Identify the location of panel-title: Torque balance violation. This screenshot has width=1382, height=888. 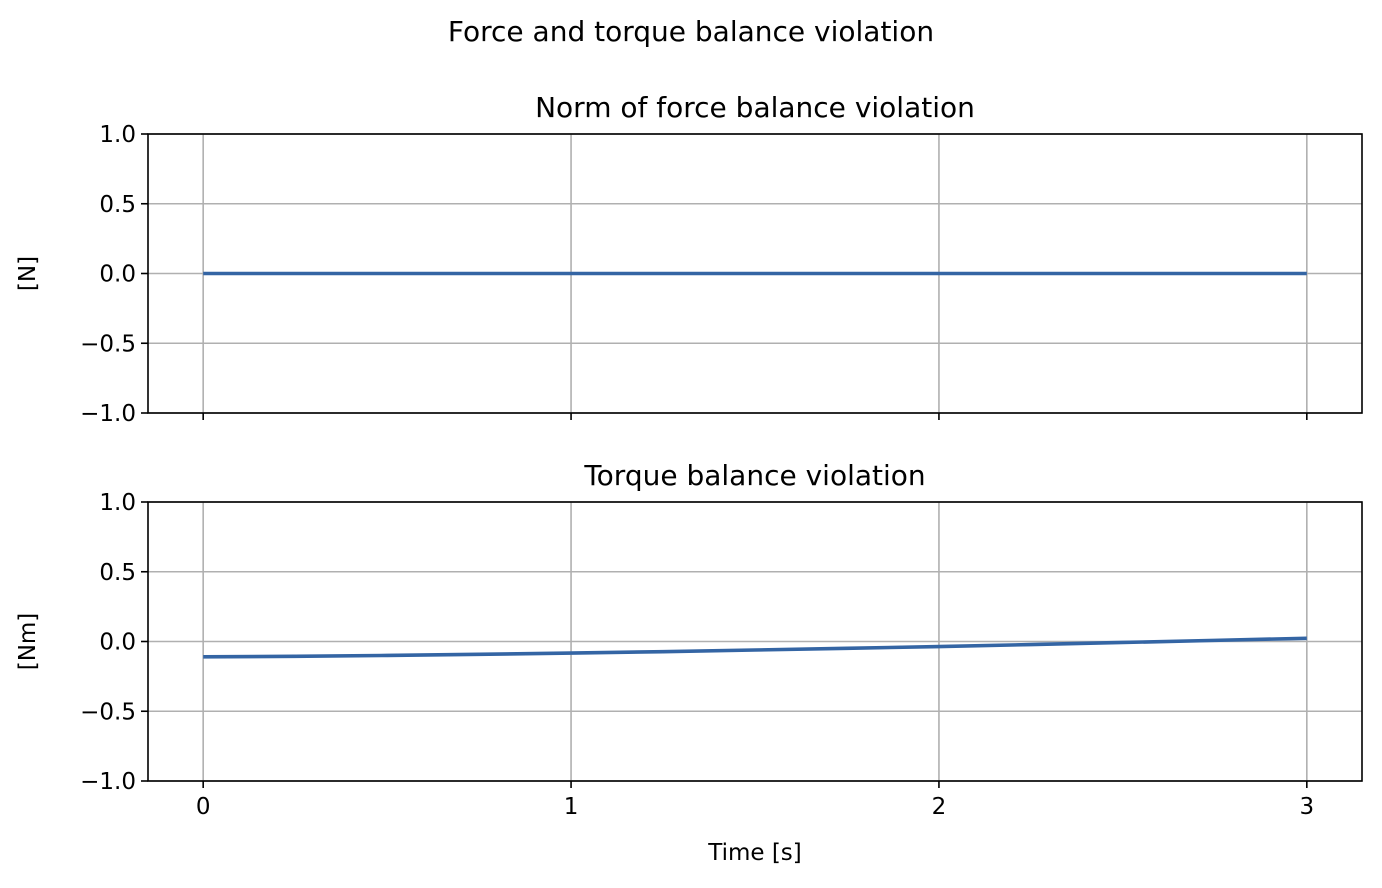
(754, 475).